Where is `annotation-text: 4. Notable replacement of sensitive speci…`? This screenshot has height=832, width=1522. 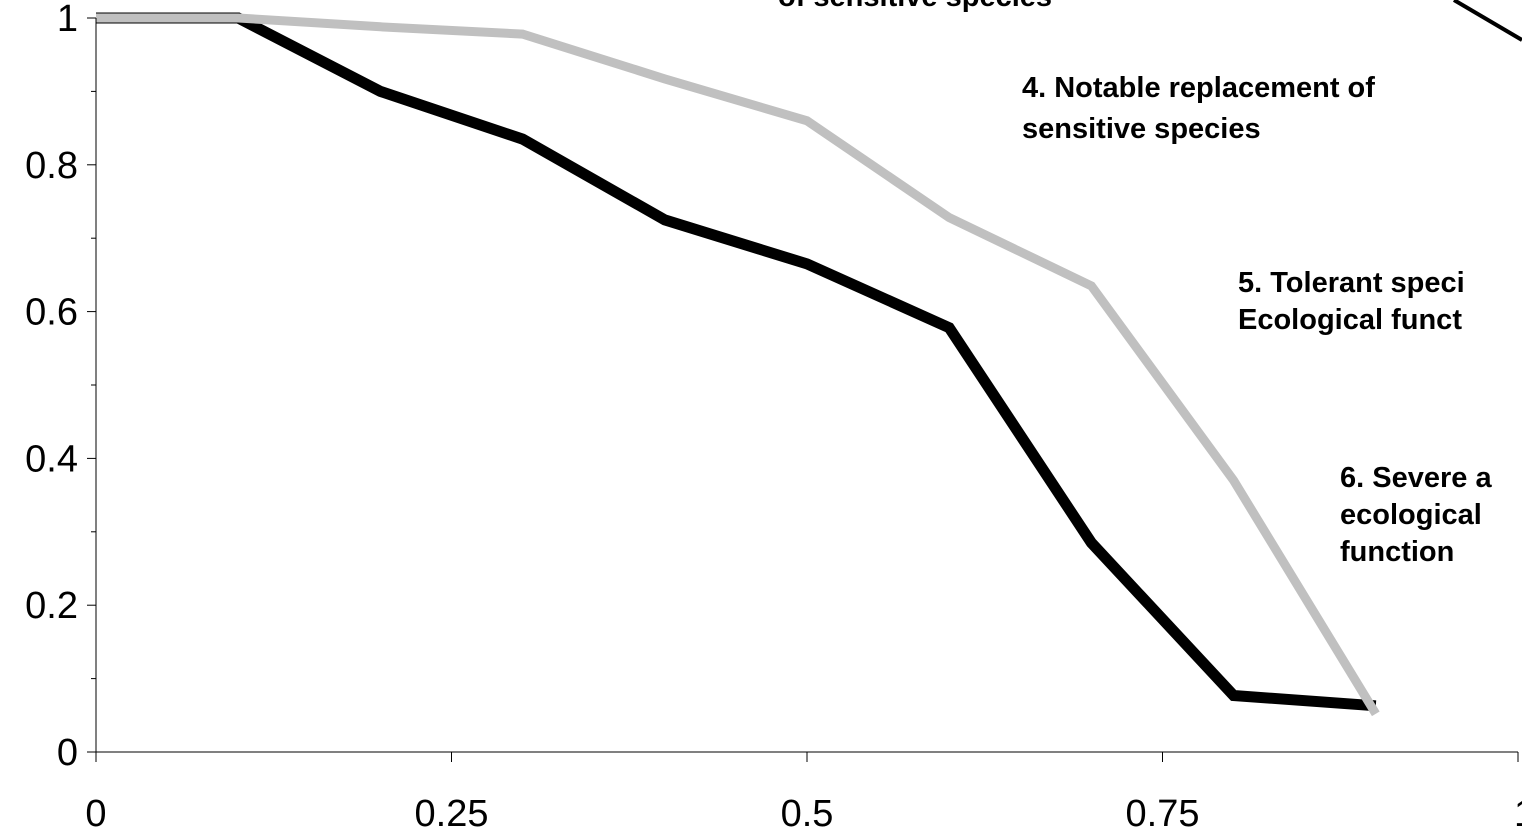
annotation-text: 4. Notable replacement of sensitive speci… is located at coordinates (1198, 108).